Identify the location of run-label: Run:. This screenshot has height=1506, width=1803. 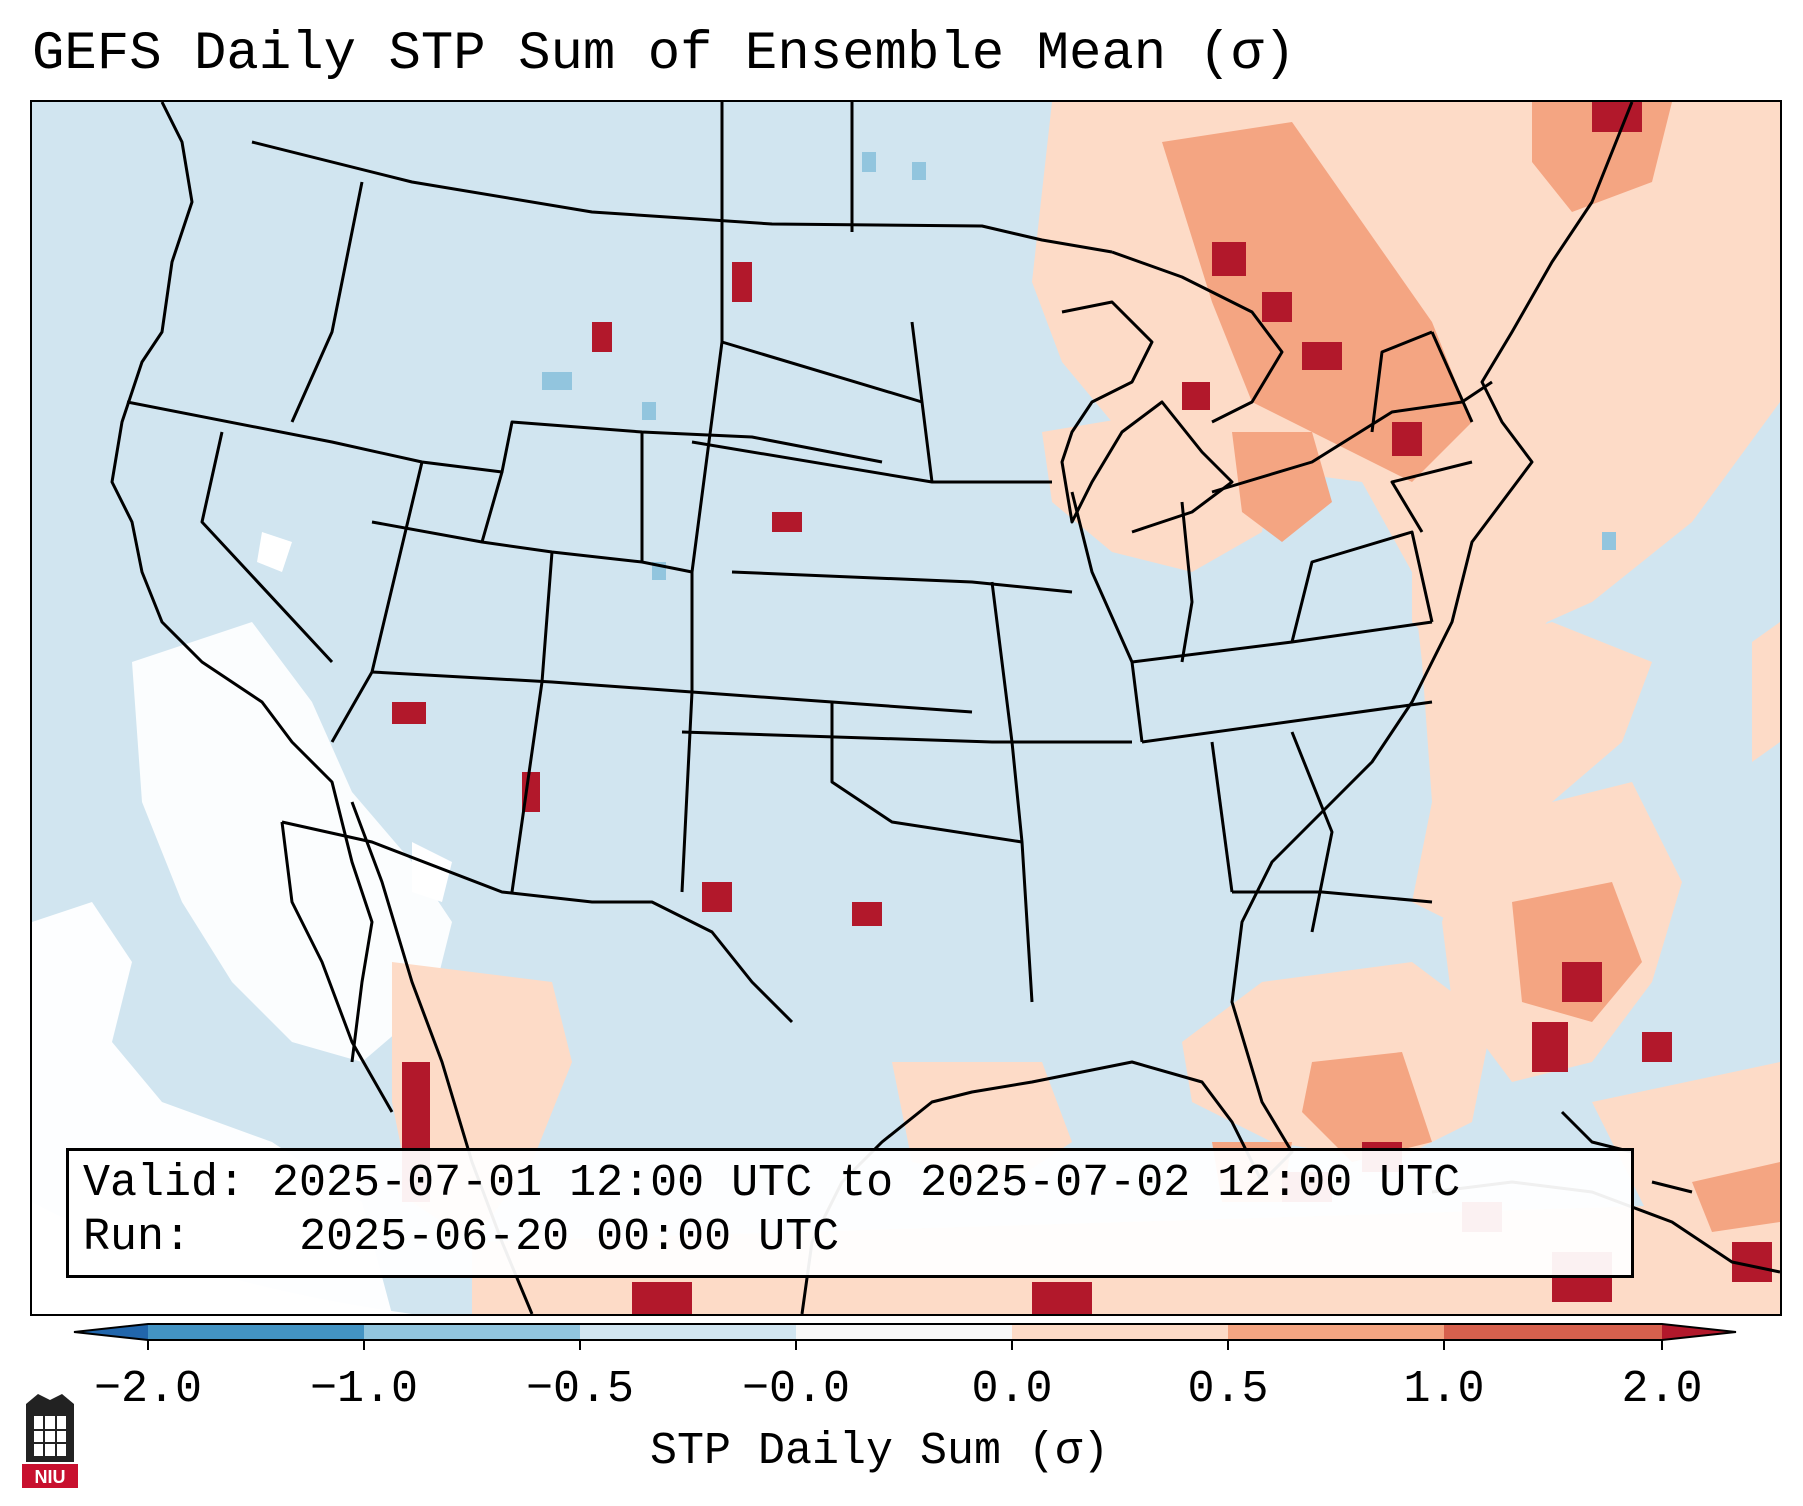
(137, 1237).